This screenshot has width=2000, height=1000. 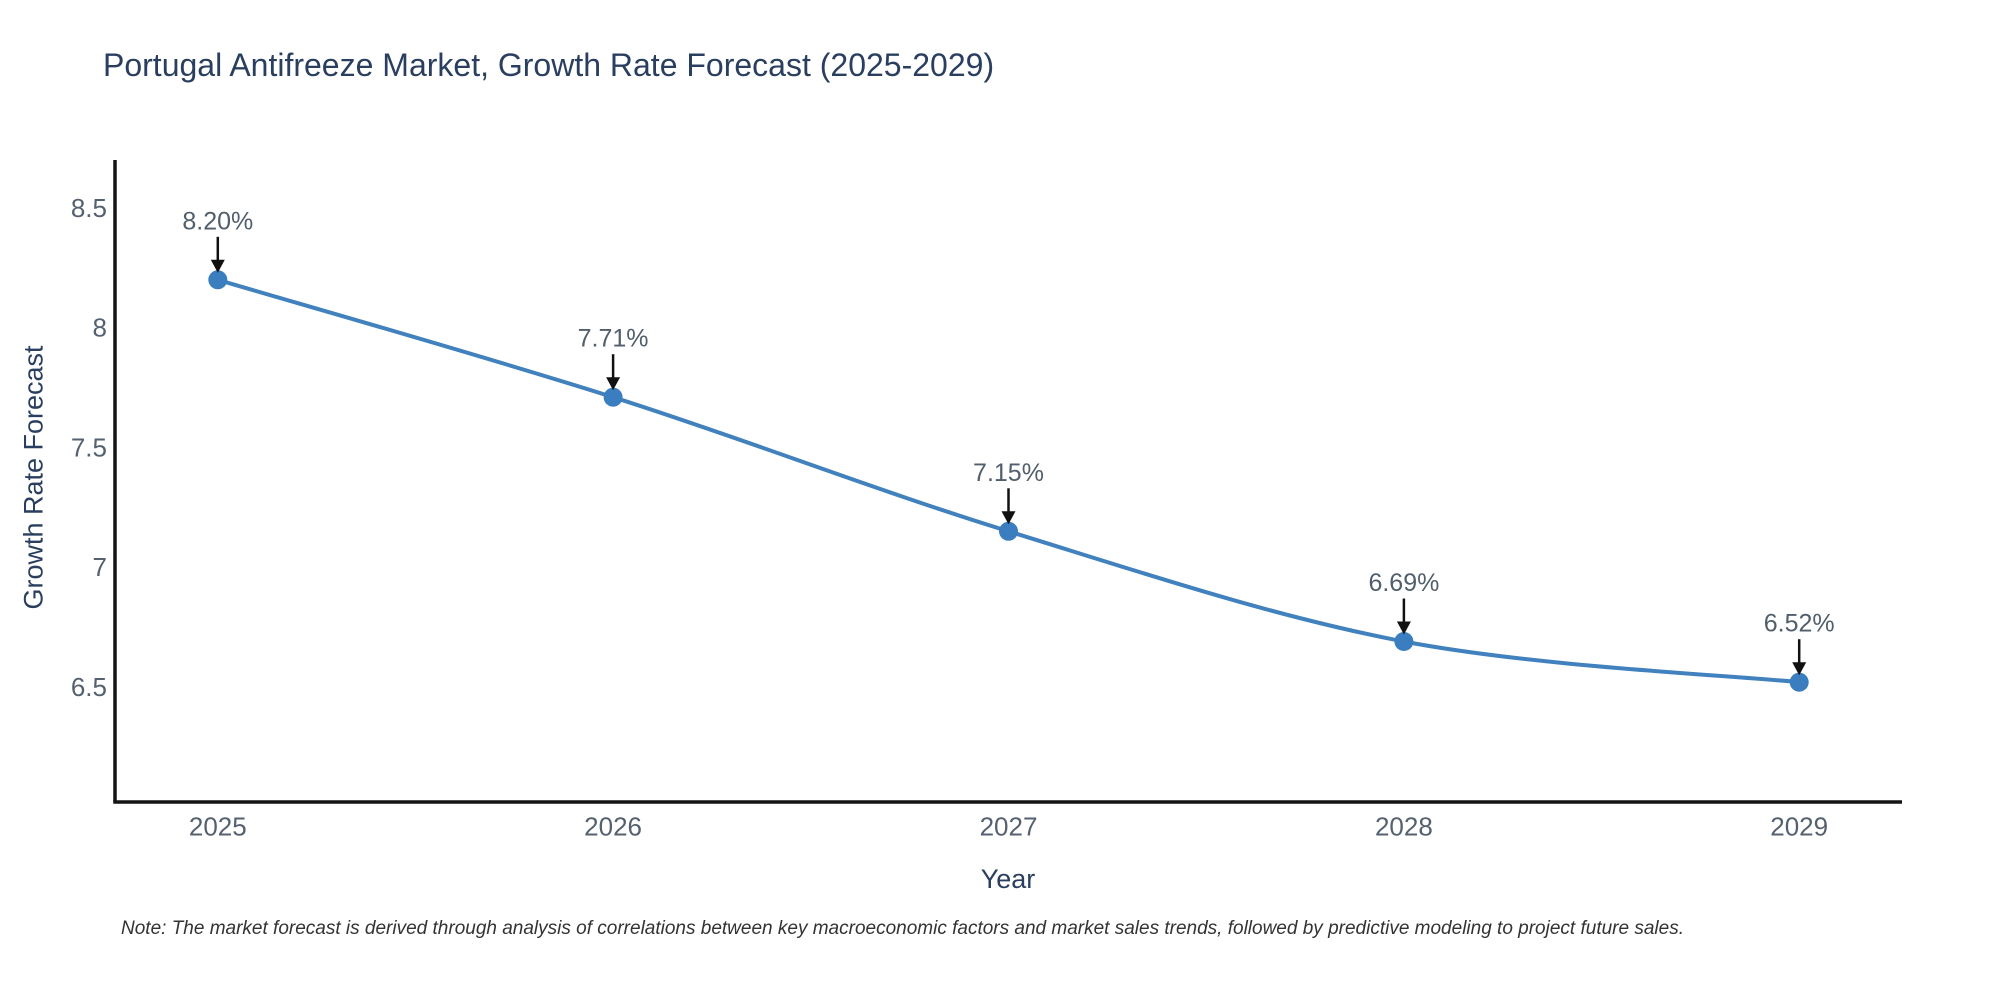 I want to click on y-tick-label: 8.5, so click(x=89, y=208).